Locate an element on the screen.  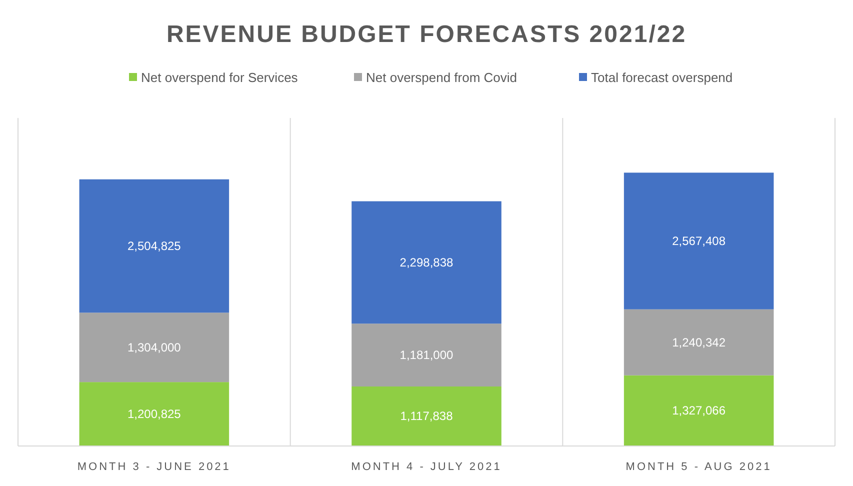
data-label: 1,327,066 is located at coordinates (699, 411).